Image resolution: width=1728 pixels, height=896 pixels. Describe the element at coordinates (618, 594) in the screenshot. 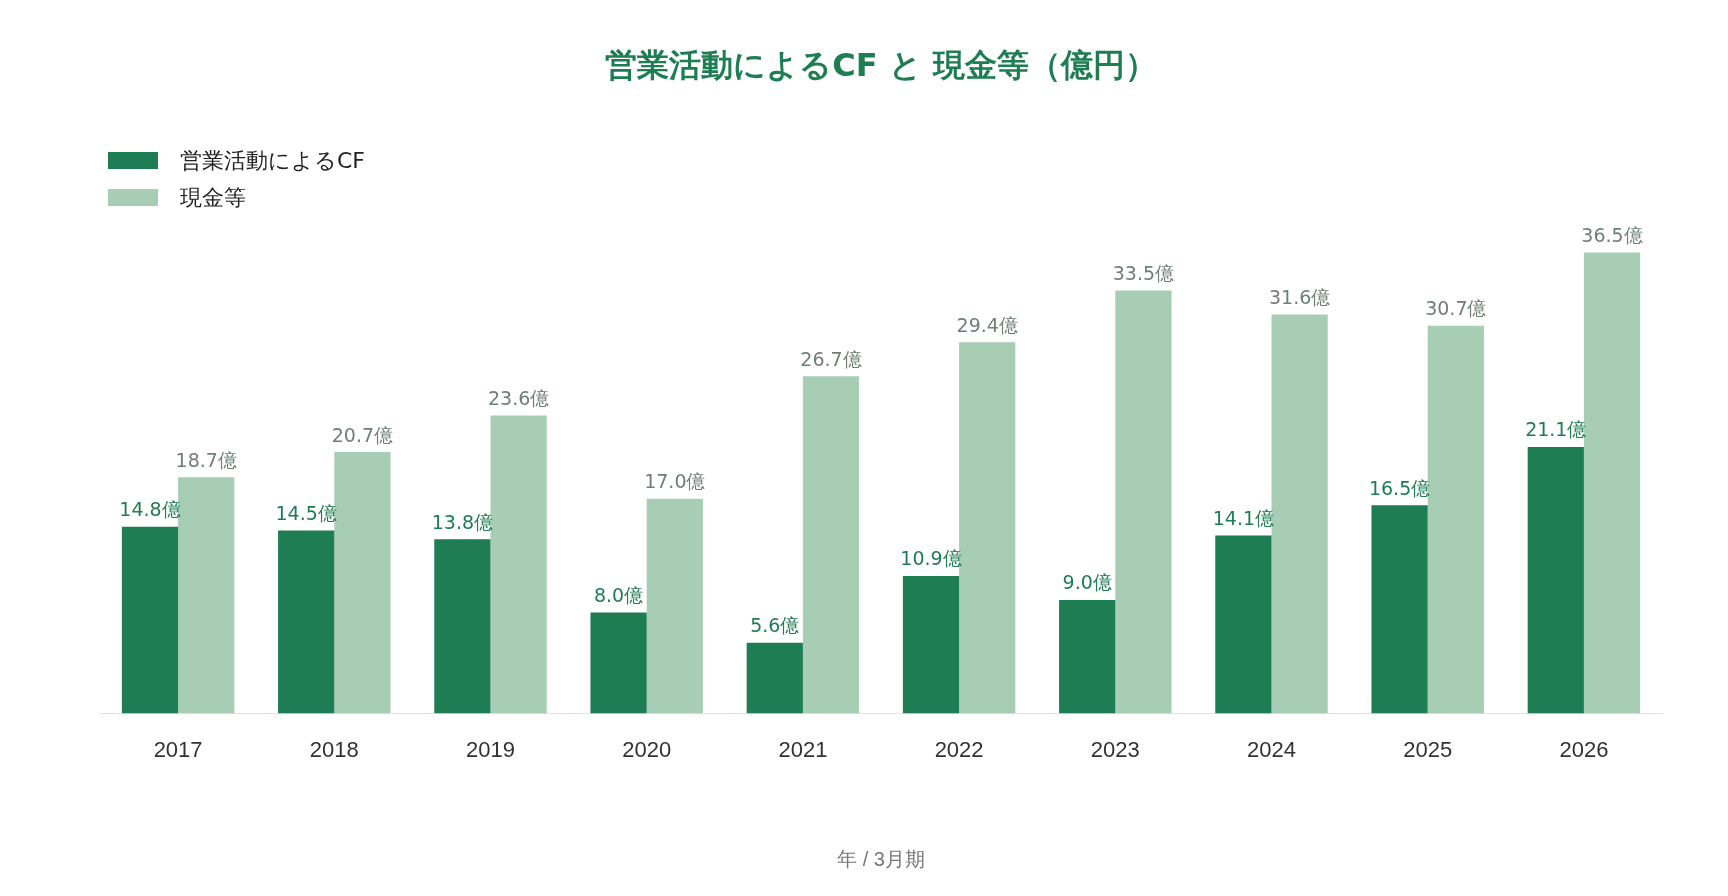

I see `data-label: 8.0億` at that location.